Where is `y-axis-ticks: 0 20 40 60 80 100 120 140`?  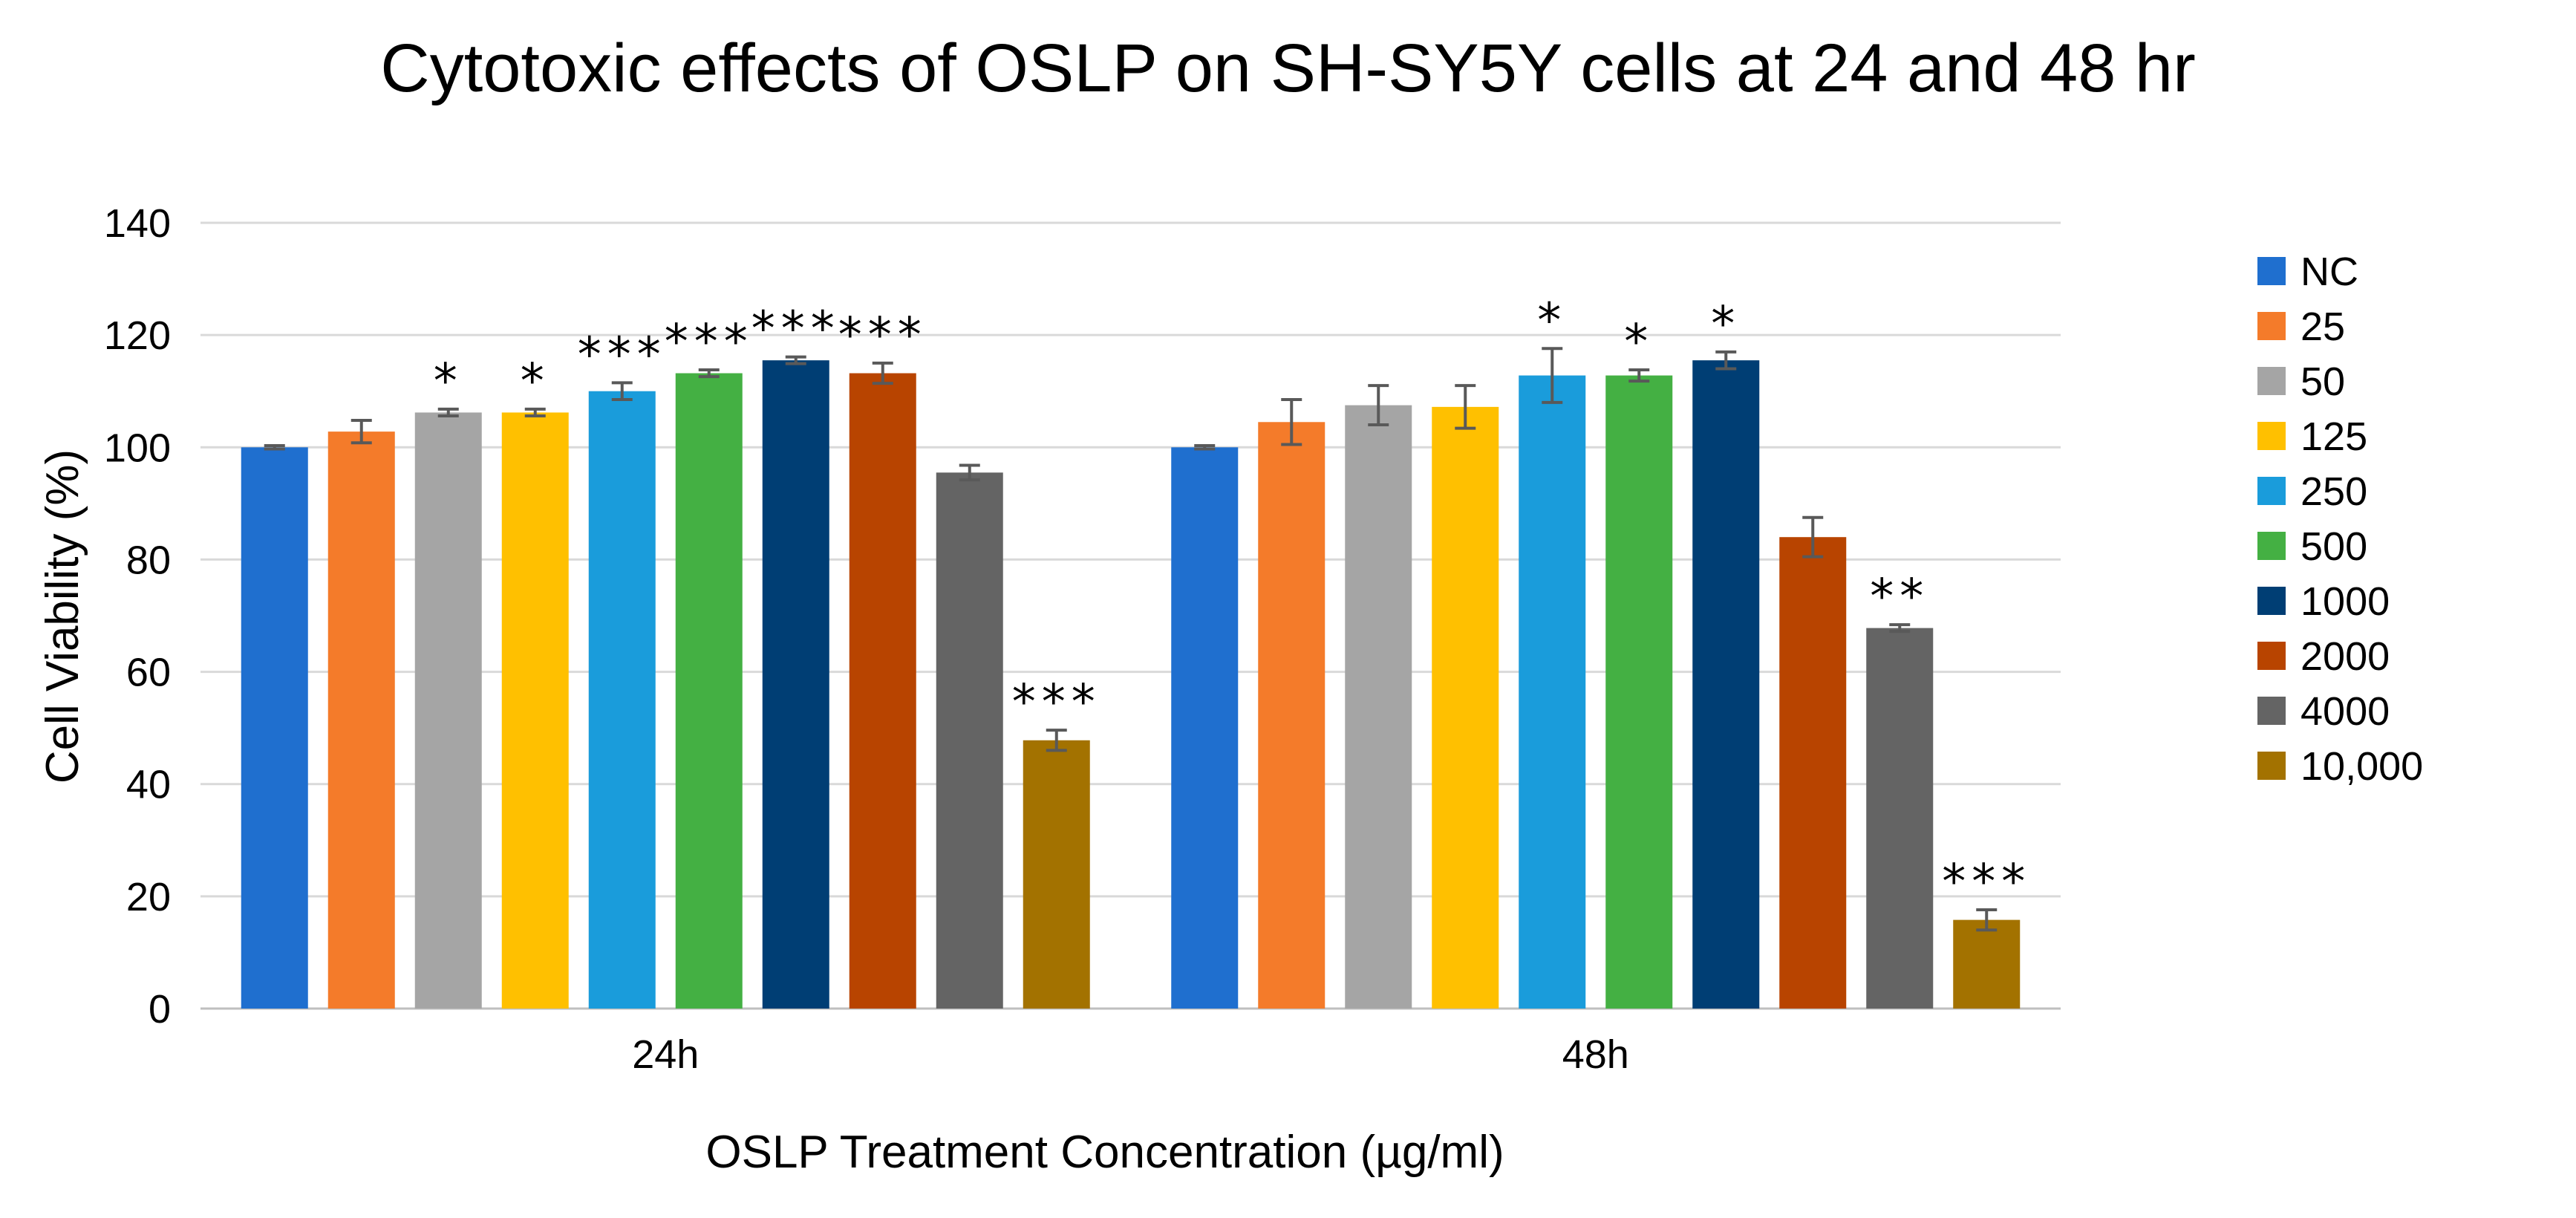
y-axis-ticks: 0 20 40 60 80 100 120 140 is located at coordinates (137, 616).